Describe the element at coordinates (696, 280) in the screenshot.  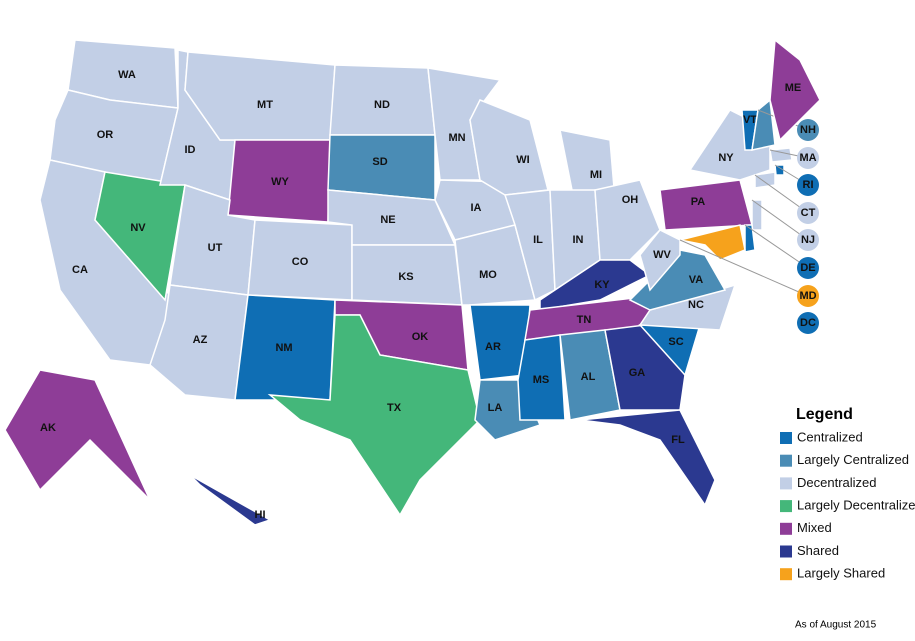
I see `state-label: VA` at that location.